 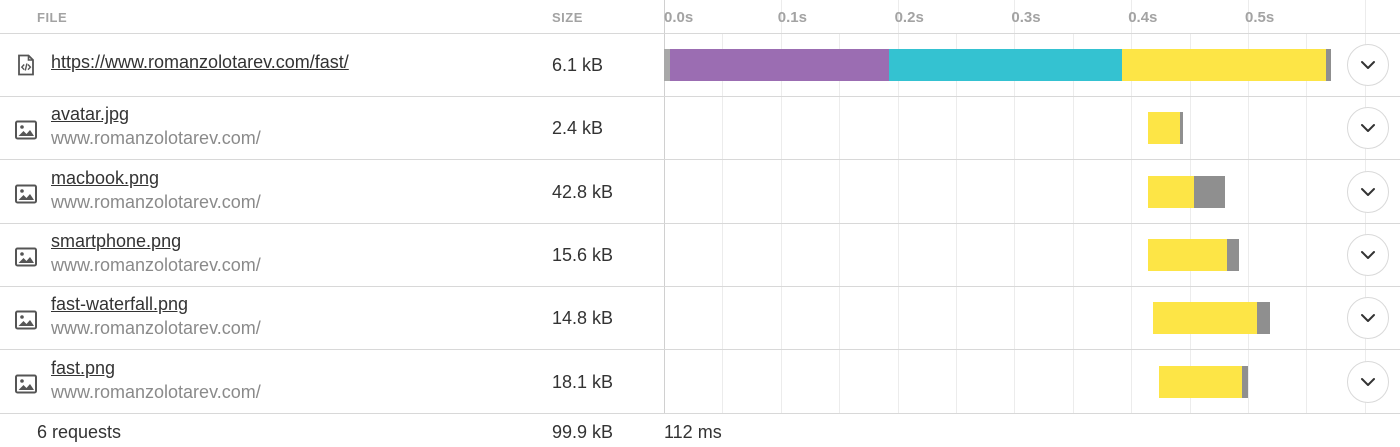 I want to click on file-column-header: FILE, so click(x=52, y=17).